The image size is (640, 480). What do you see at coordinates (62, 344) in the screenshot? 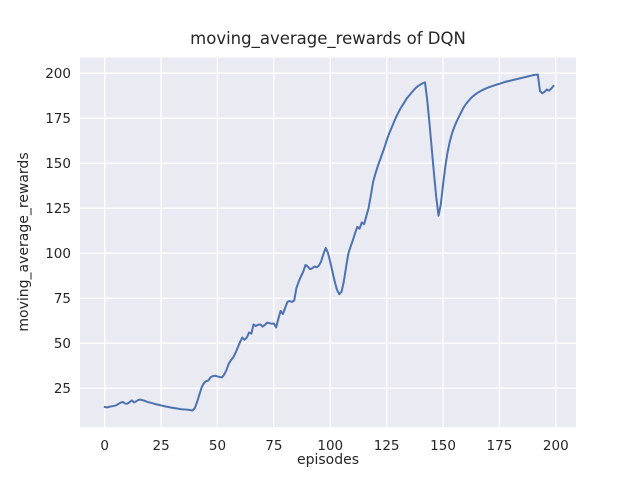
I see `y-tick-label: 50` at bounding box center [62, 344].